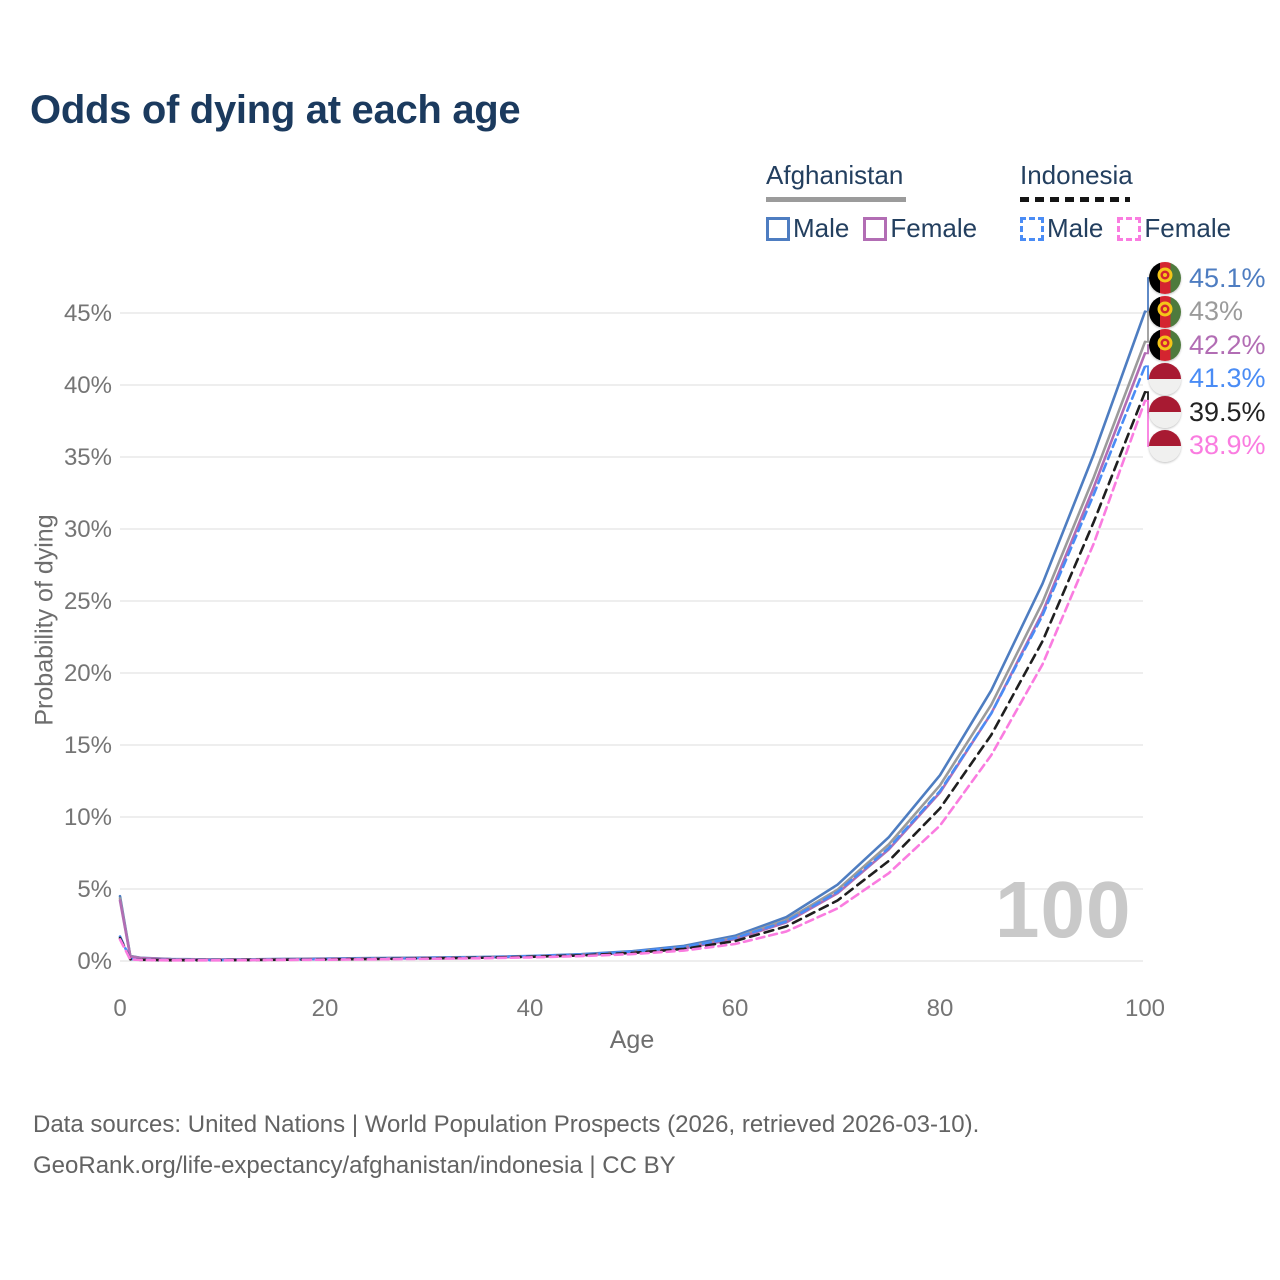 This screenshot has width=1280, height=1280. I want to click on legend-item-indonesia-female: Female, so click(1174, 228).